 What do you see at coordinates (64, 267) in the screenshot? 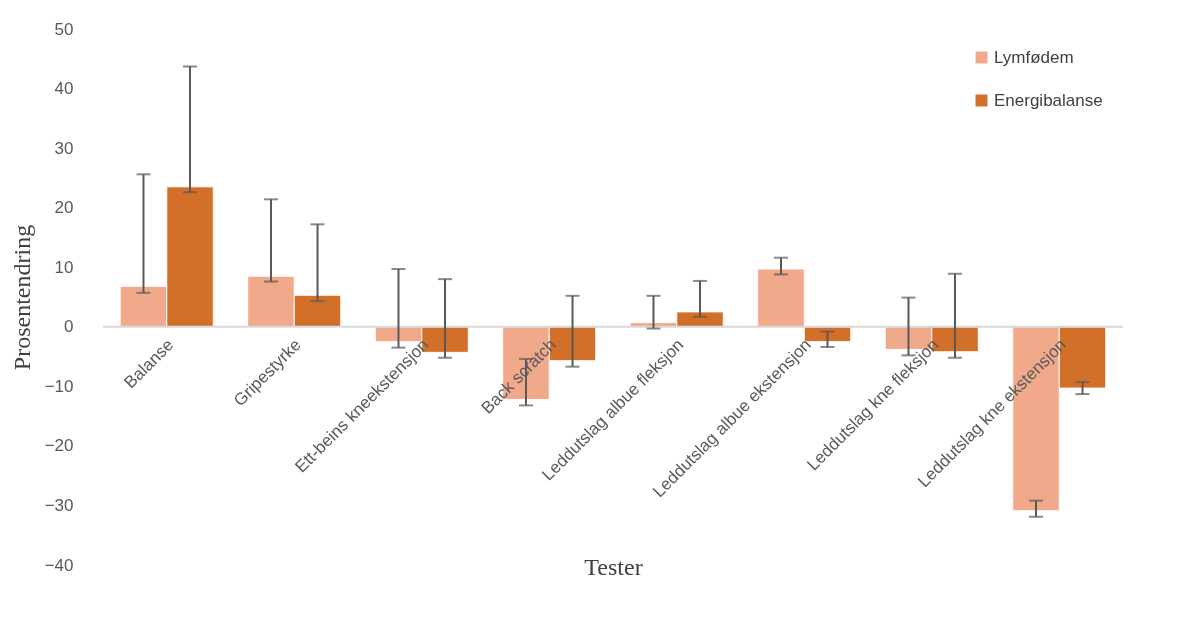
I see `y-tick-label: 10` at bounding box center [64, 267].